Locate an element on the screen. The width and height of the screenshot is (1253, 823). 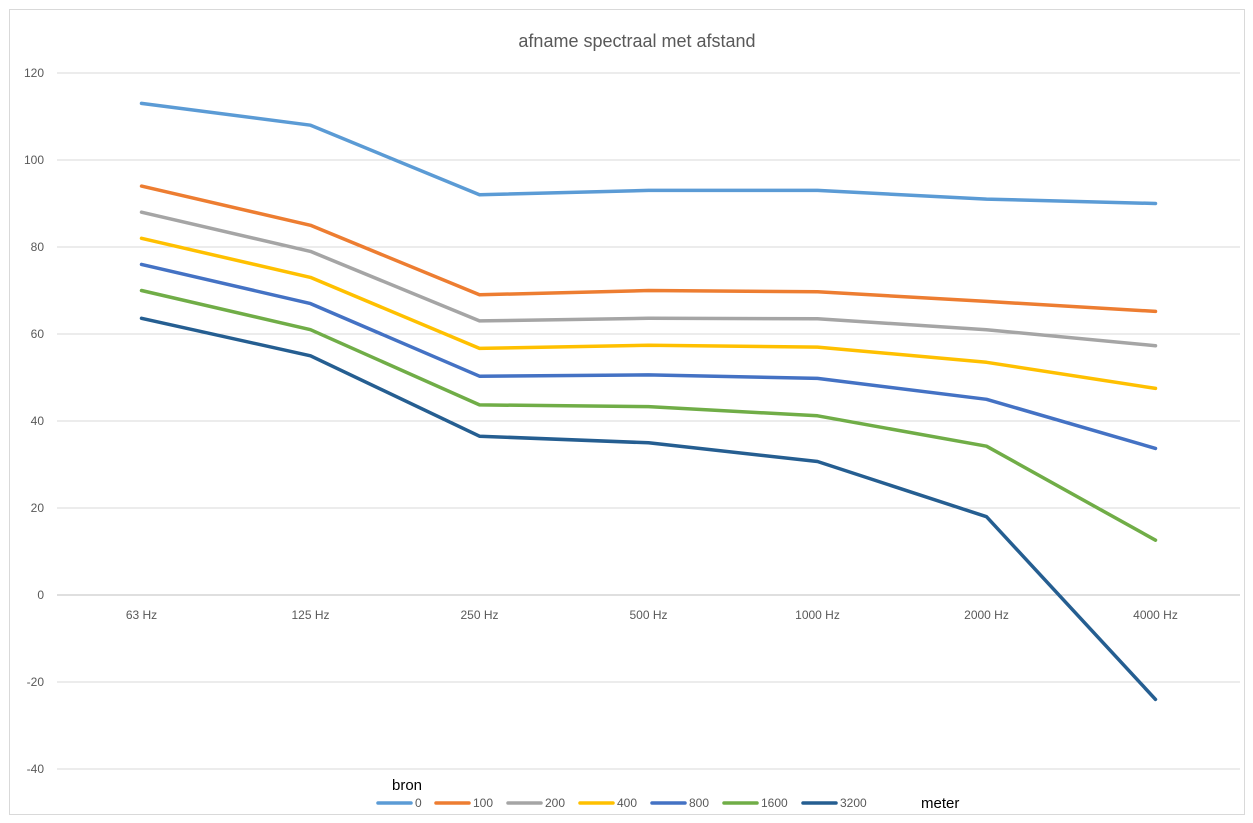
x-tick-label: 1000 Hz is located at coordinates (817, 615).